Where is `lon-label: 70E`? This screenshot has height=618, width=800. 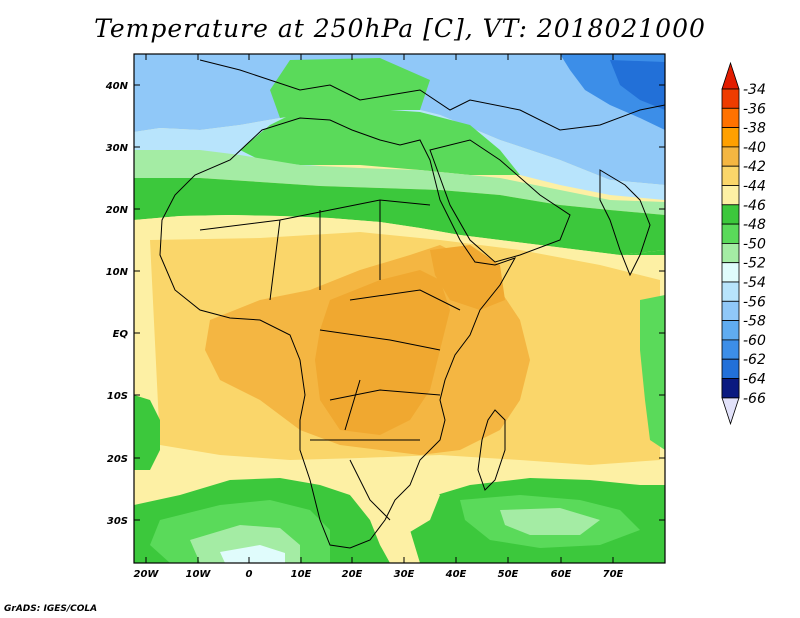 lon-label: 70E is located at coordinates (613, 574).